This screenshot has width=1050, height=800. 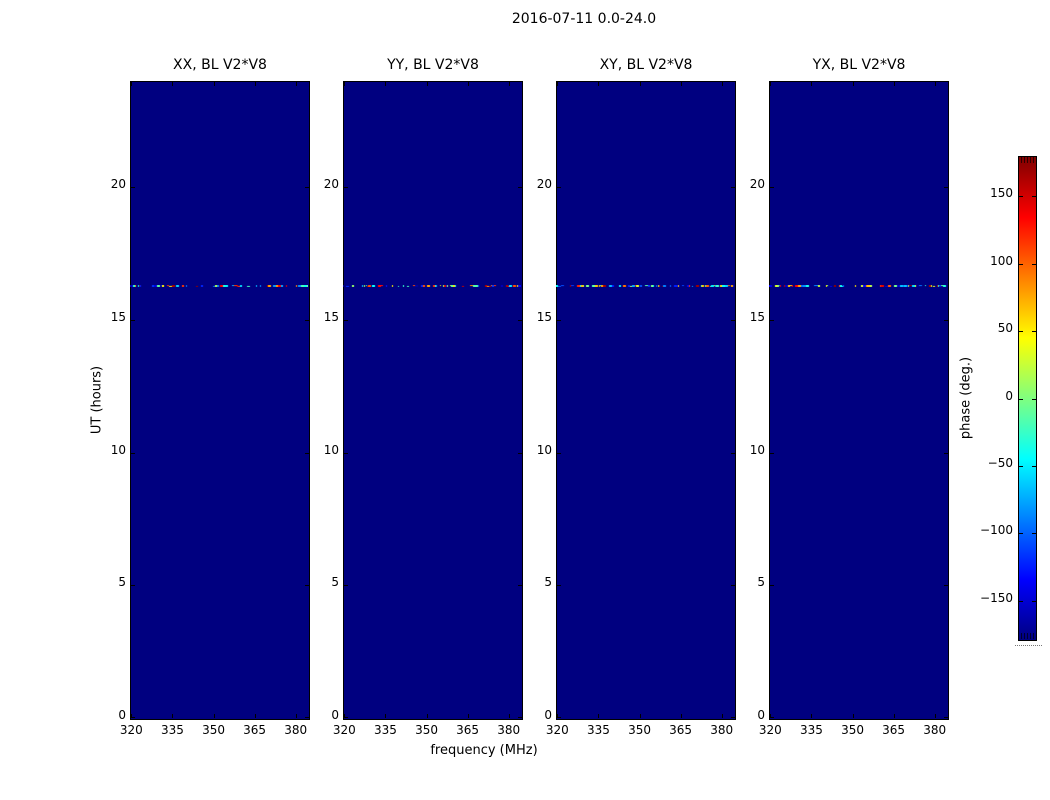 I want to click on panel-title-xy: XY, BL V2*V8, so click(x=646, y=65).